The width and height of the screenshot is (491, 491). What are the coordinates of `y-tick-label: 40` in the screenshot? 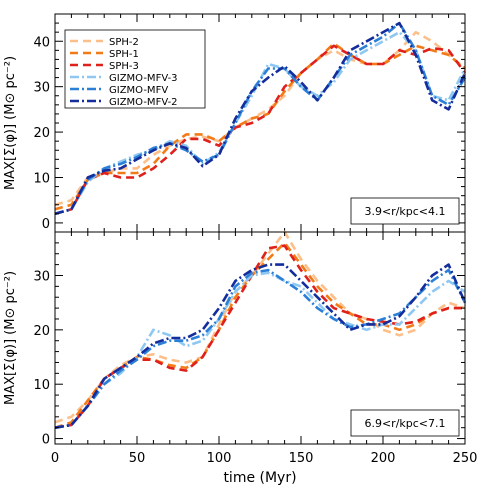 It's located at (41, 42).